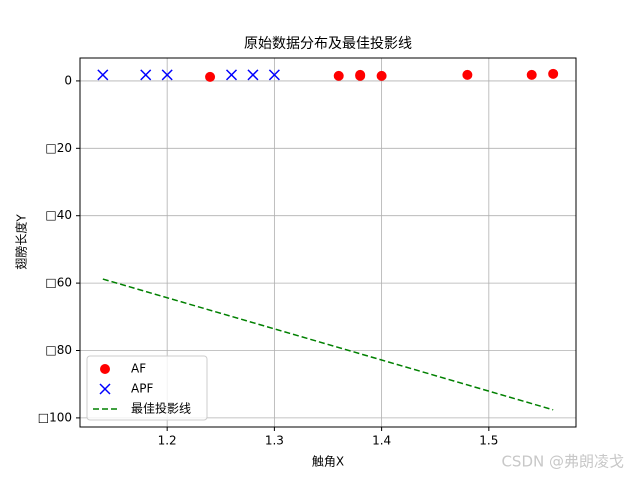  I want to click on watermark: CSDN @弗朗凌戈, so click(562, 462).